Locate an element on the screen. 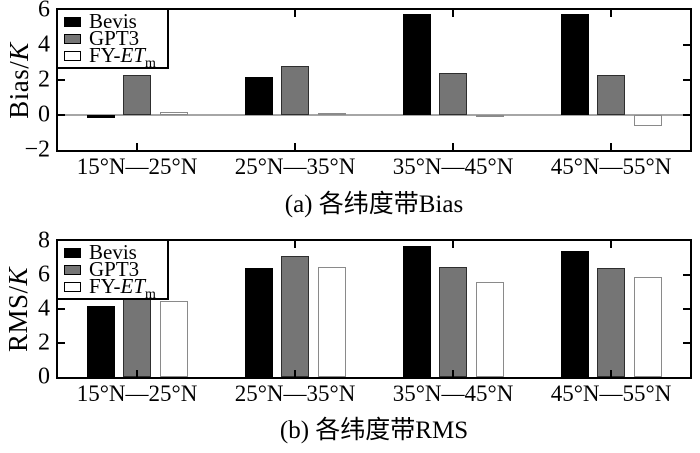  x-axis-labels-rms: 15°N—25°N 25°N—35°N 35°N—45°N 45°N—55°N is located at coordinates (374, 395).